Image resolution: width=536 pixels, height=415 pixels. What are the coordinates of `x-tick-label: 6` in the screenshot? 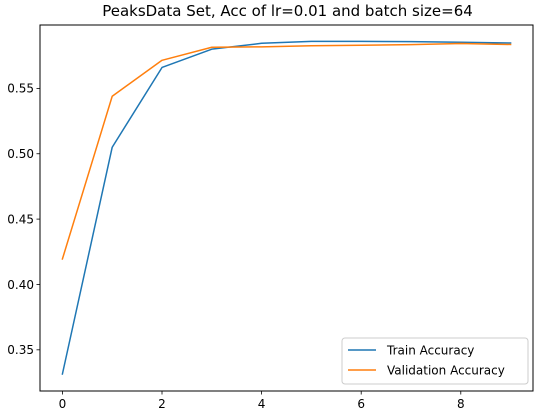 It's located at (361, 404).